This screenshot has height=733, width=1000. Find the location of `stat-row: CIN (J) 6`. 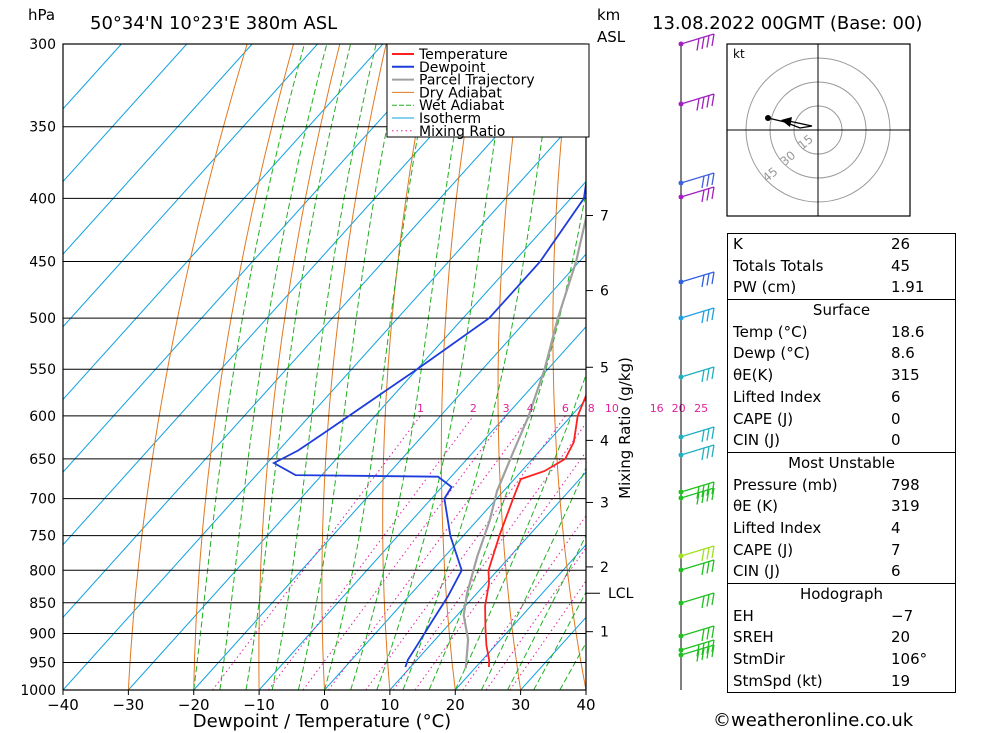

stat-row: CIN (J) 6 is located at coordinates (841, 572).